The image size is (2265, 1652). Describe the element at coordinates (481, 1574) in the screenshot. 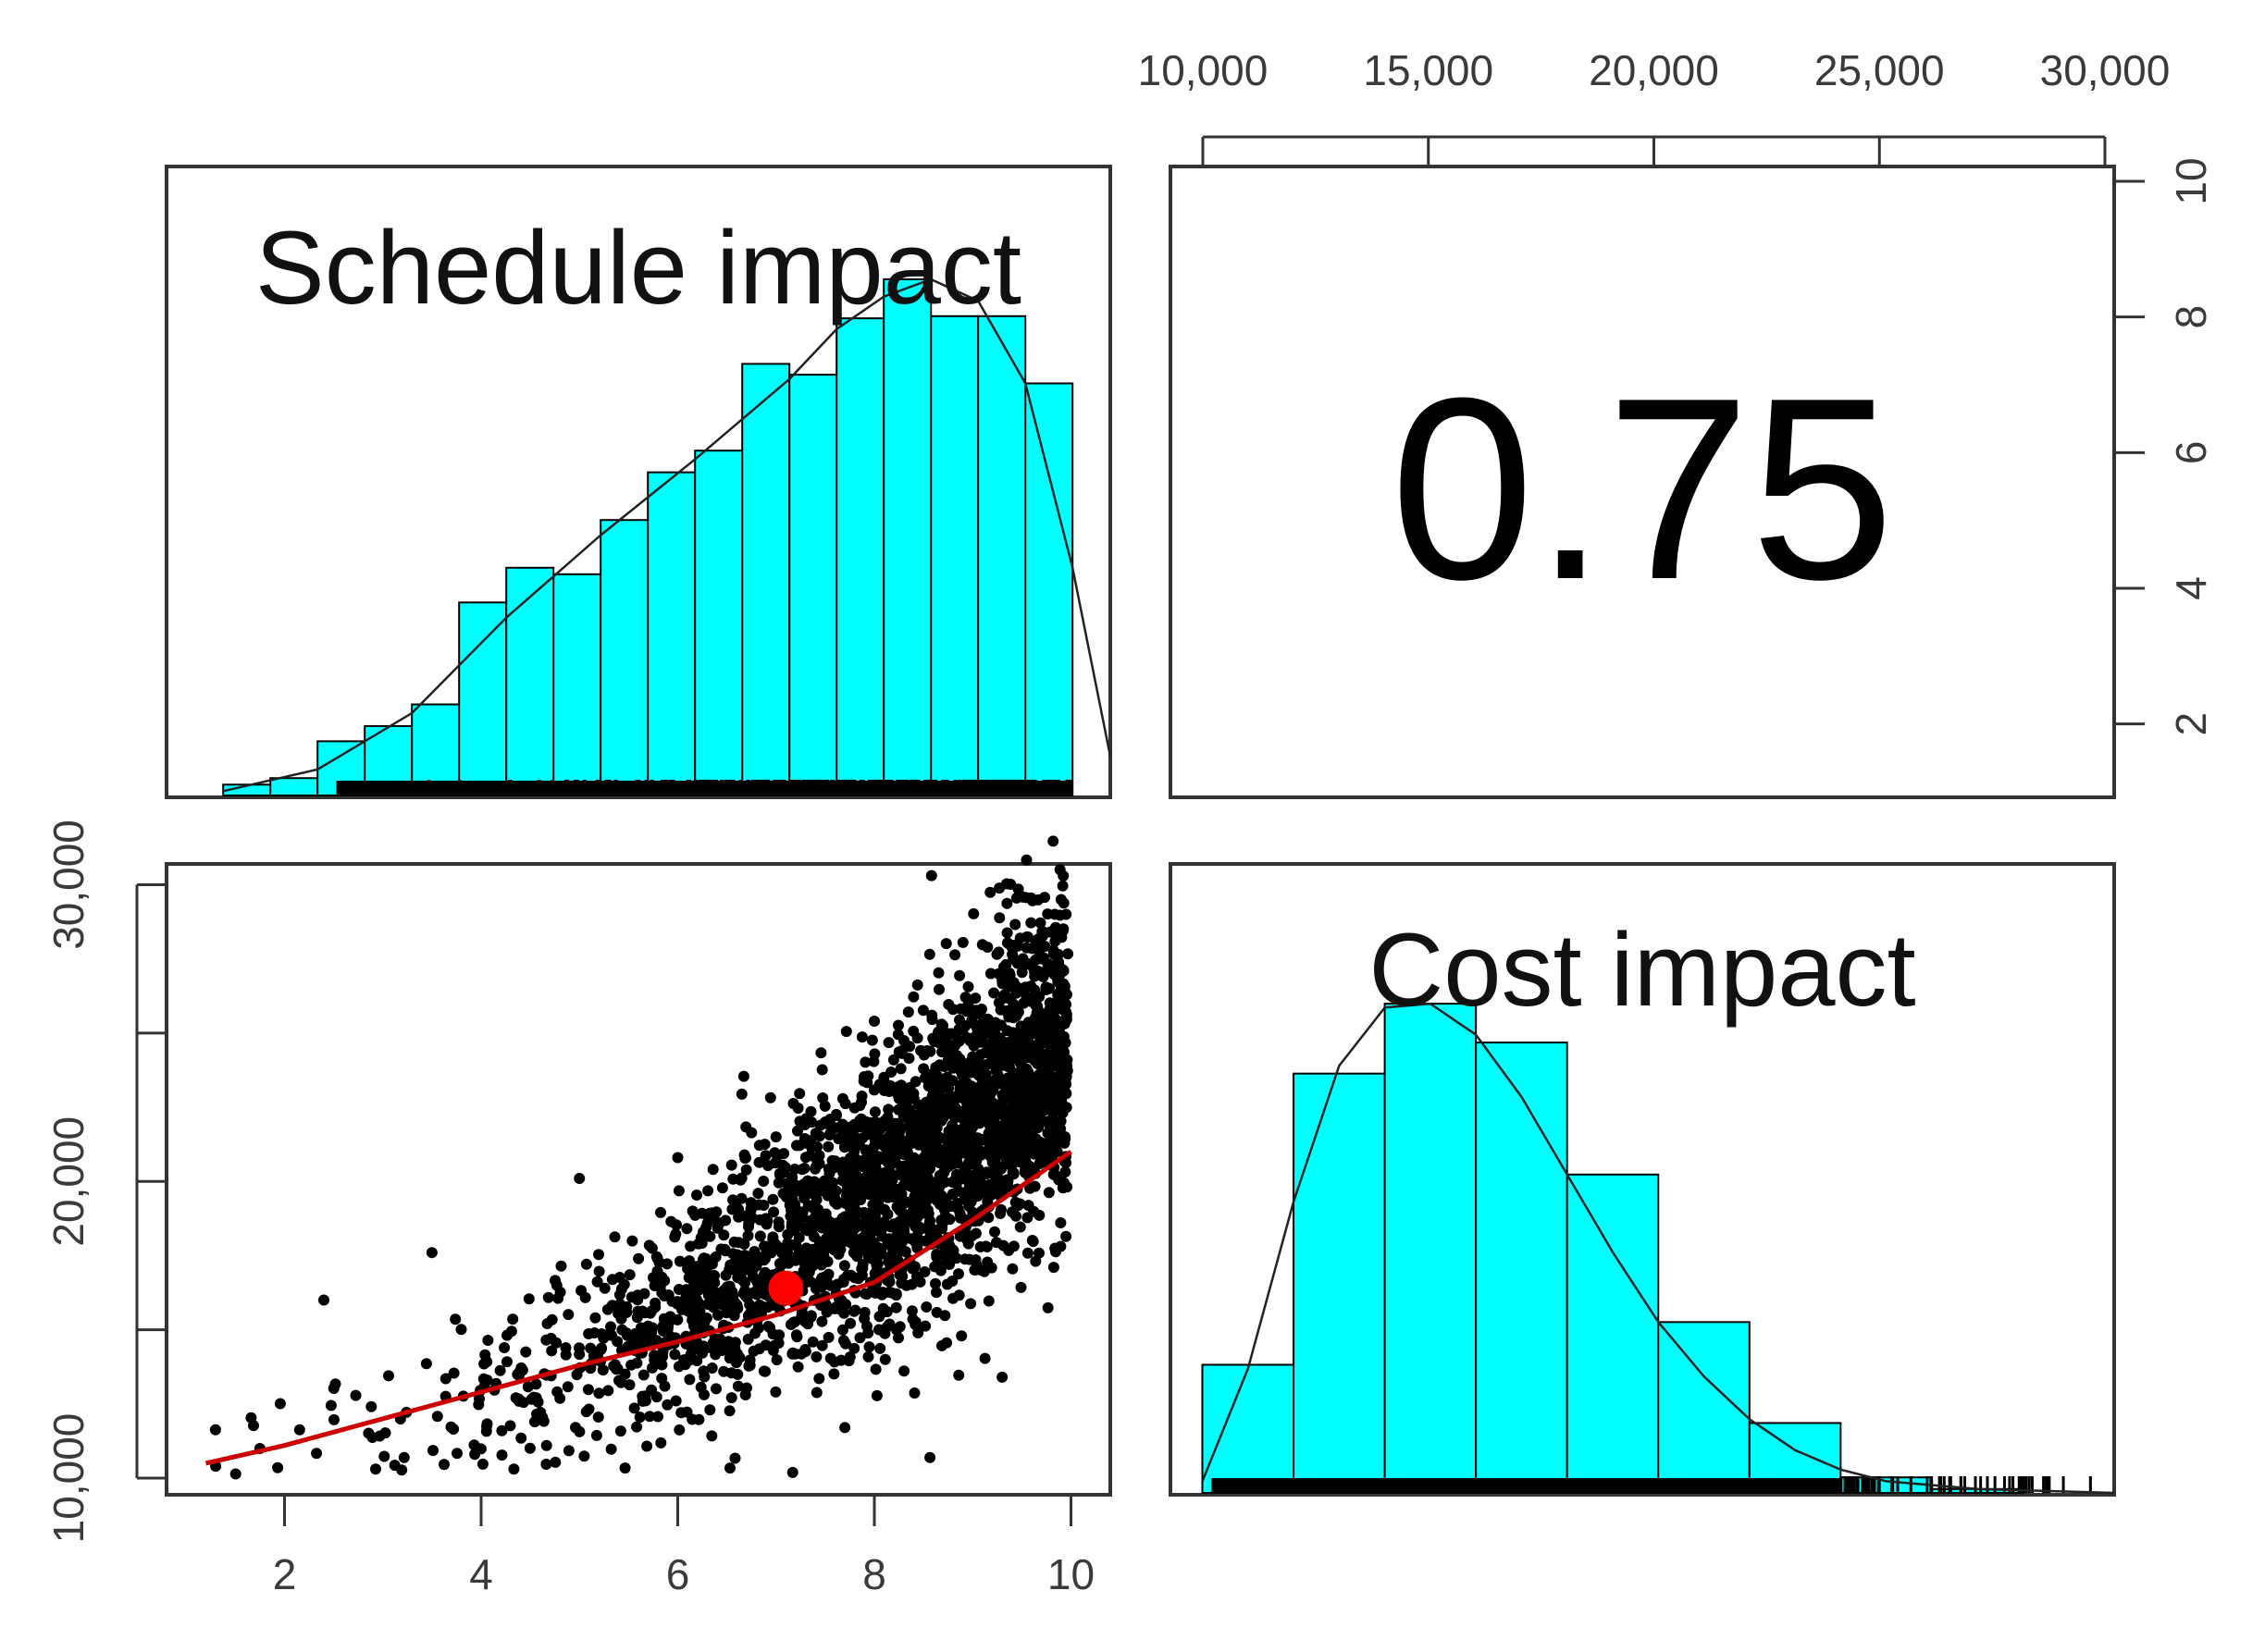

I see `bottom-axis-tick-label: 4` at that location.